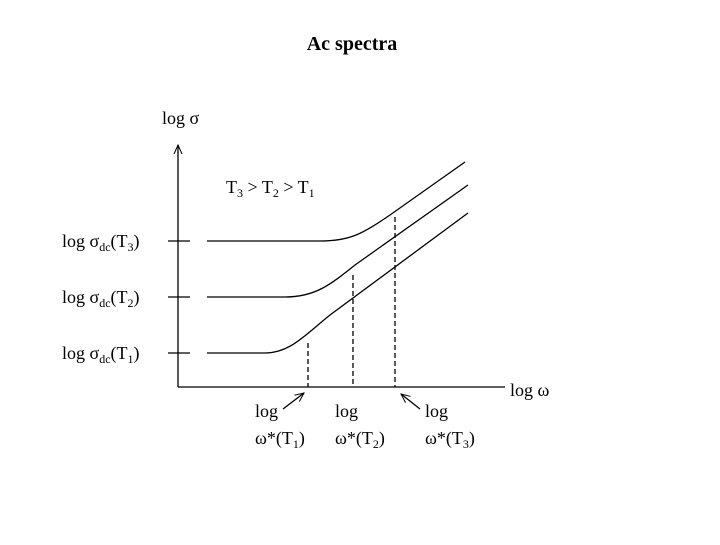  I want to click on dc-level-label: log σdc(T2), so click(101, 298).